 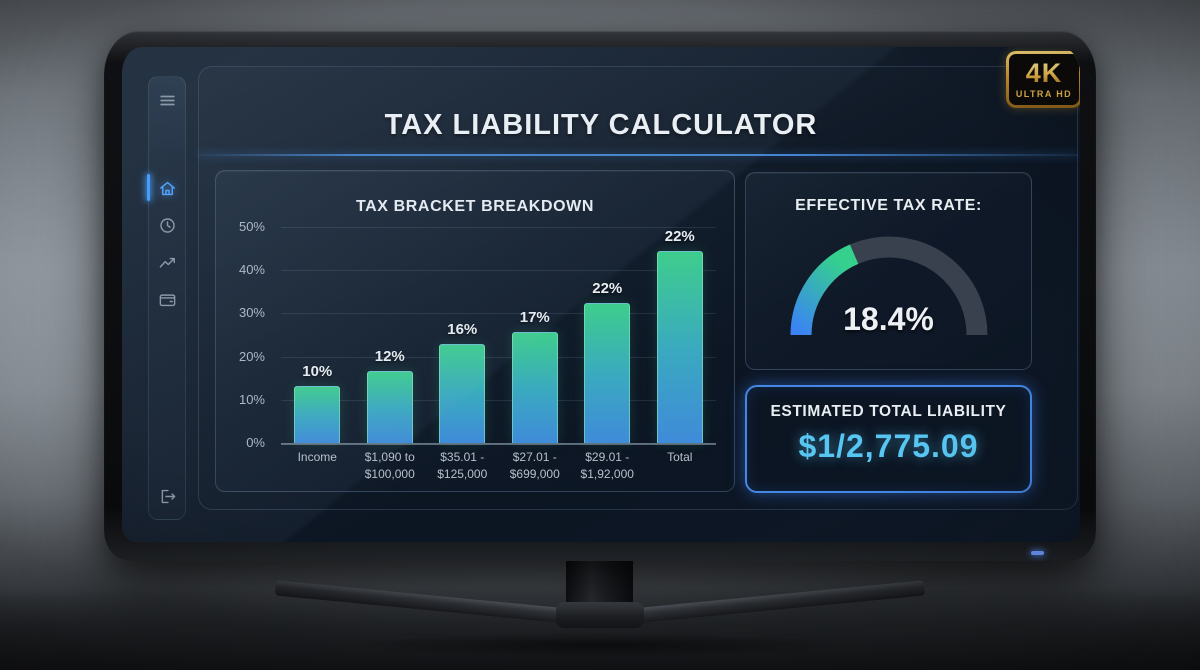 I want to click on sidebar-item-logout, so click(x=167, y=496).